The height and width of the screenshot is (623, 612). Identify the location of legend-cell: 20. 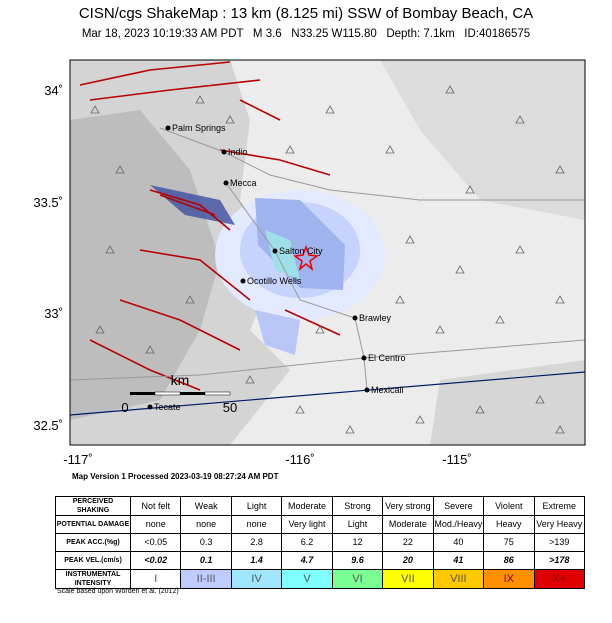
(408, 560).